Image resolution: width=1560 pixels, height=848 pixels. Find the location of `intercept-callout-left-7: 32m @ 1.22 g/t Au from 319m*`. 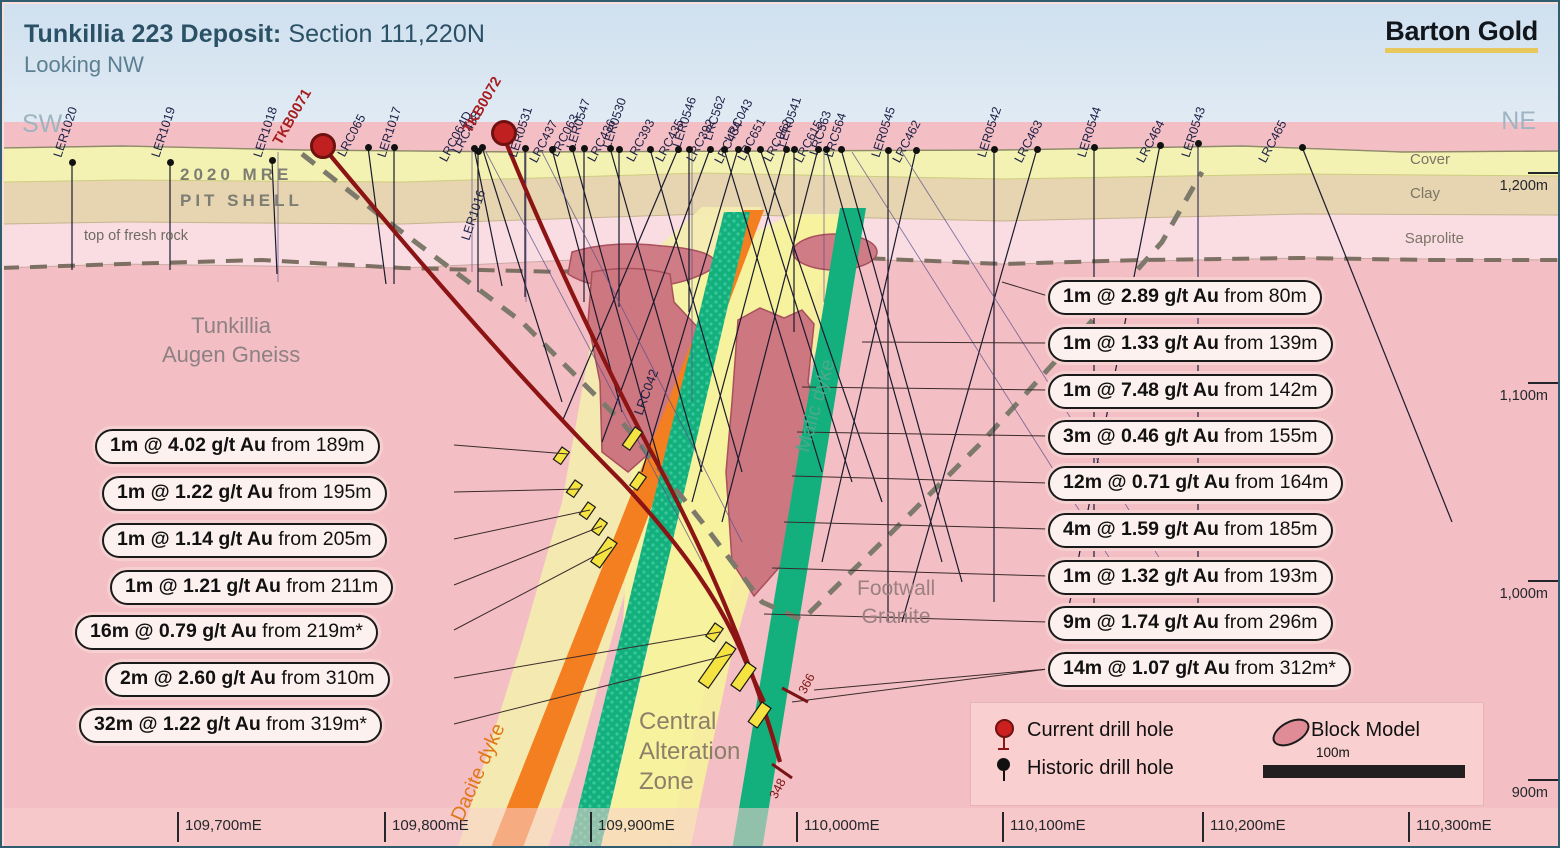

intercept-callout-left-7: 32m @ 1.22 g/t Au from 319m* is located at coordinates (230, 725).